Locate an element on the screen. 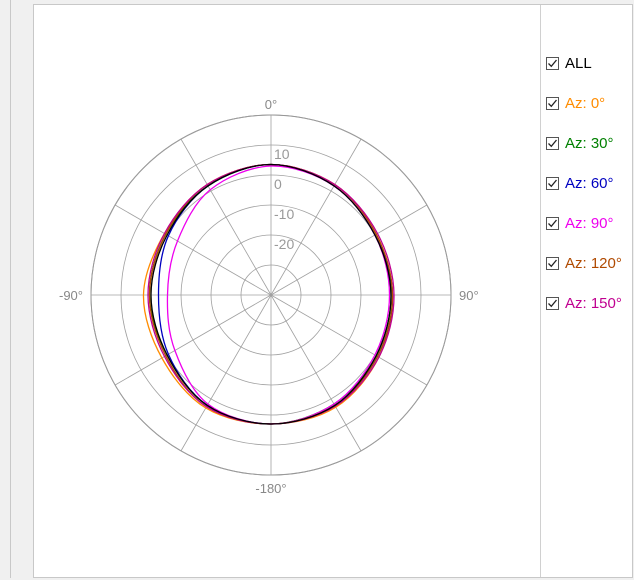 The image size is (634, 580). left-panel-edge is located at coordinates (5, 289).